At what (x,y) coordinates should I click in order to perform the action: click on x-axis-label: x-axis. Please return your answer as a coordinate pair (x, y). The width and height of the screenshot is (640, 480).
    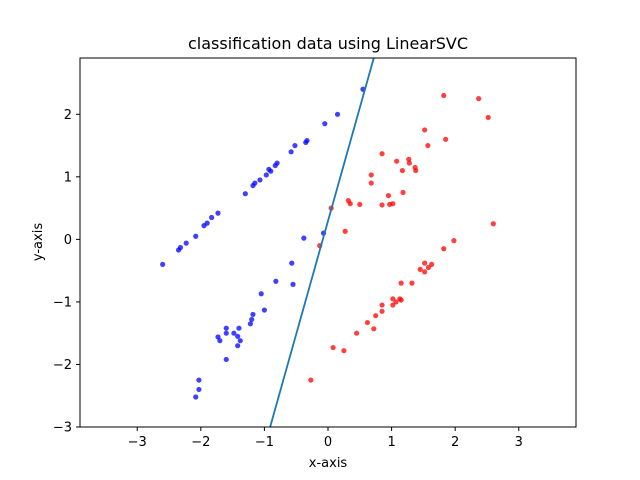
    Looking at the image, I should click on (328, 463).